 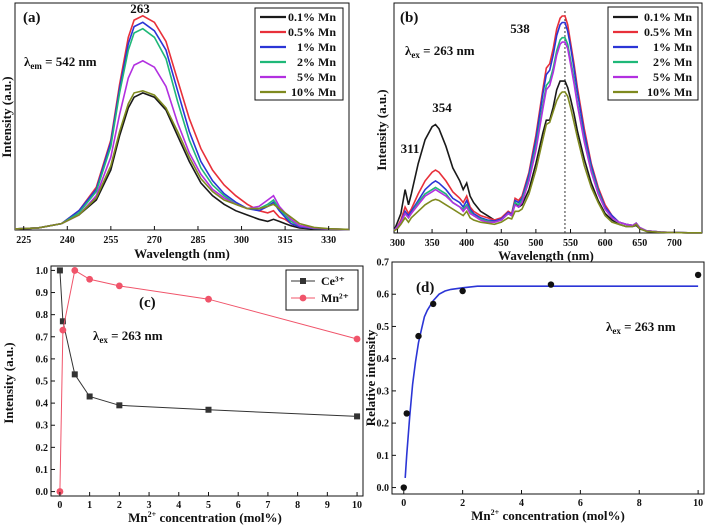 I want to click on panel-a-x-tick-label: 300, so click(x=241, y=240).